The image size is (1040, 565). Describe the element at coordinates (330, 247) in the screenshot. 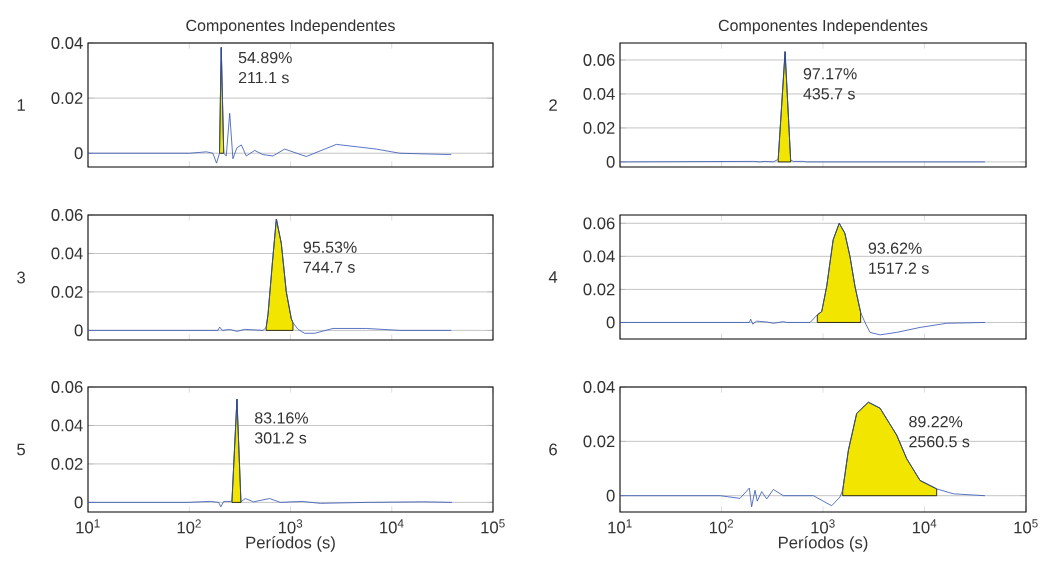

I see `annotation: 95.53%` at that location.